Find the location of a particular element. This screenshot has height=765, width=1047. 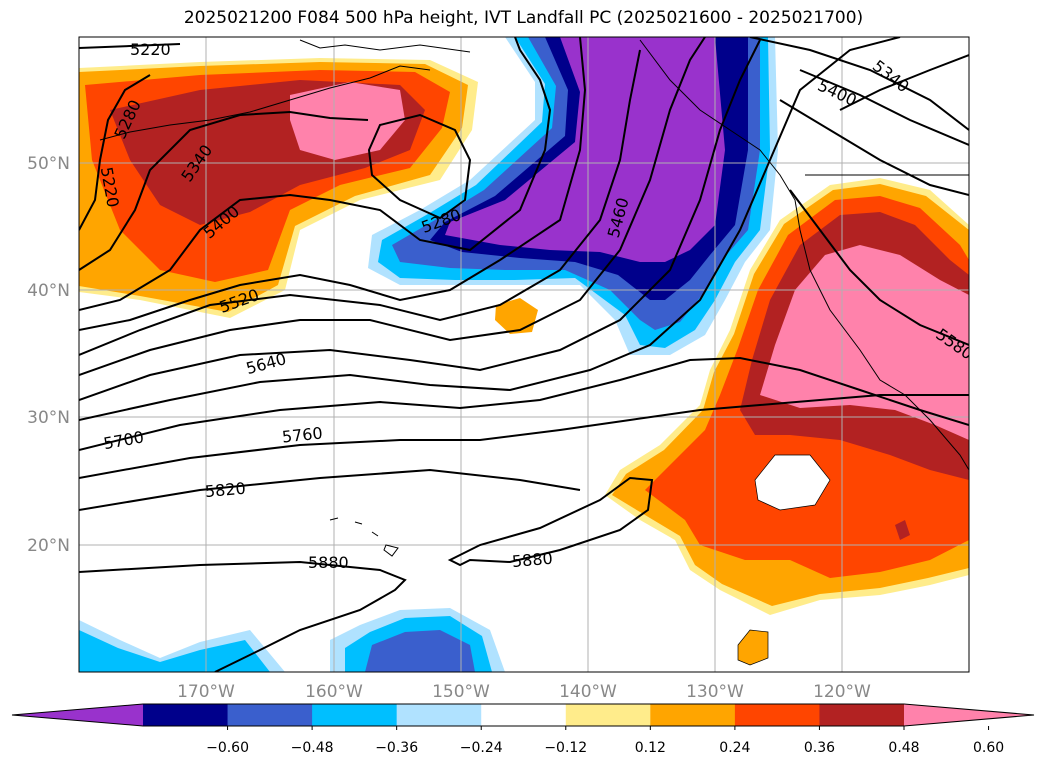

lon-label: 160°W is located at coordinates (334, 692).